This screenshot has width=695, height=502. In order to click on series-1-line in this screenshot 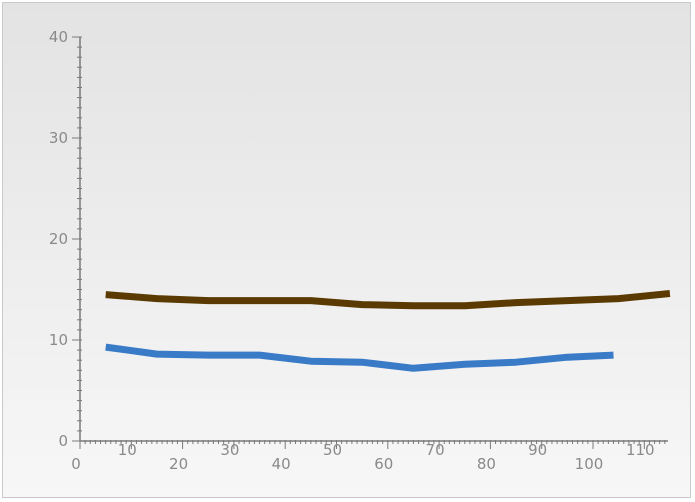, I will do `click(388, 300)`.